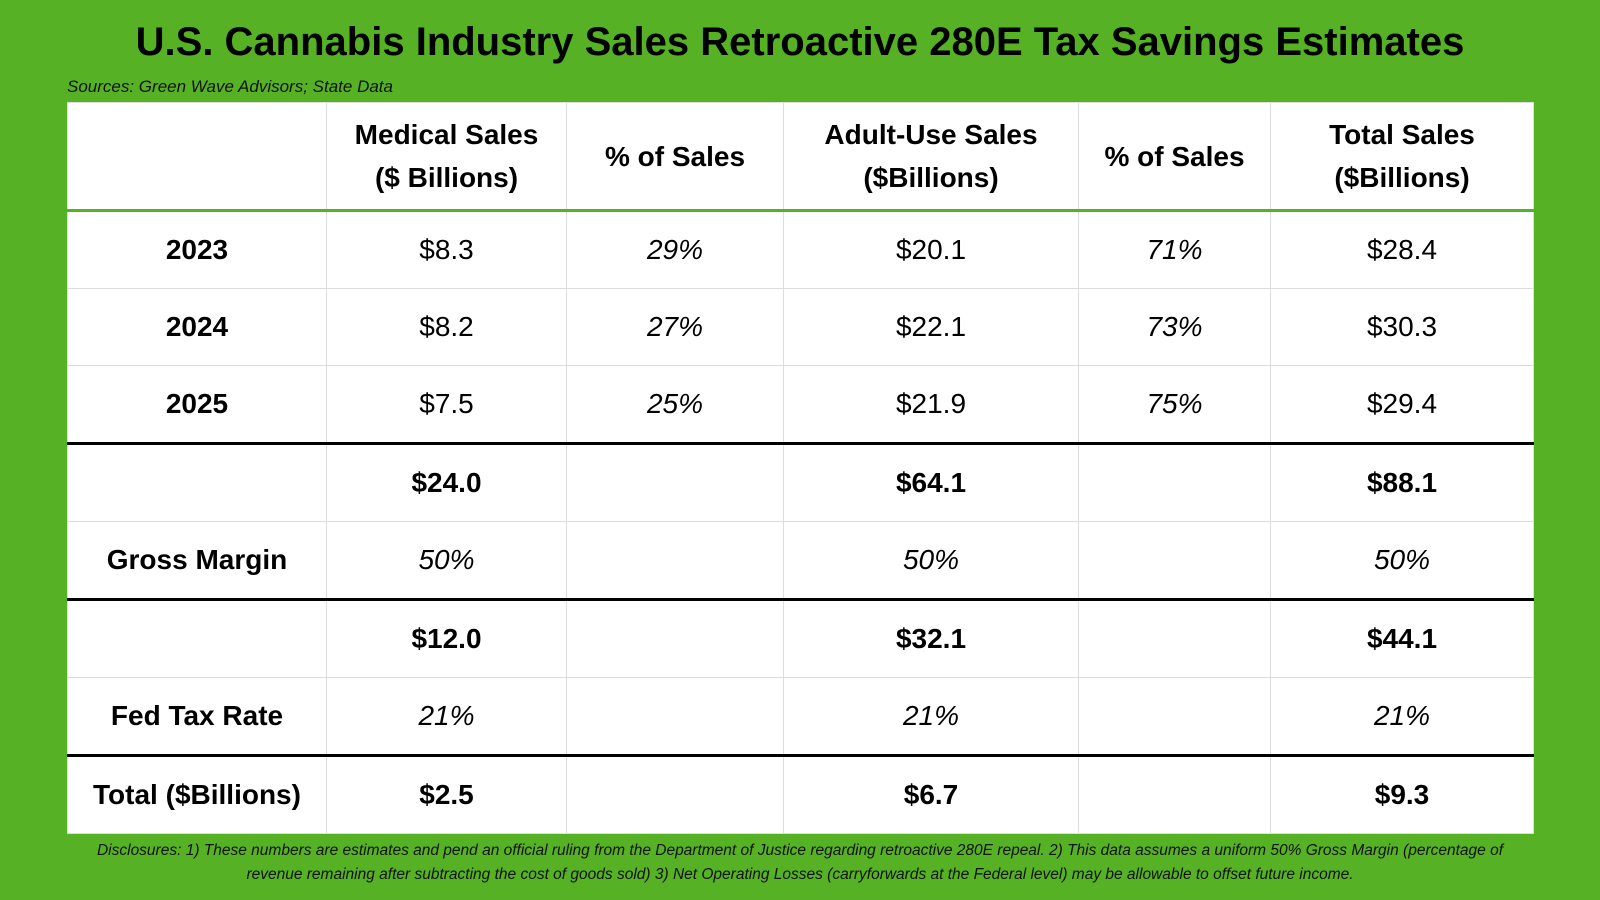 The height and width of the screenshot is (900, 1600). Describe the element at coordinates (446, 404) in the screenshot. I see `table-cell: $7.5` at that location.